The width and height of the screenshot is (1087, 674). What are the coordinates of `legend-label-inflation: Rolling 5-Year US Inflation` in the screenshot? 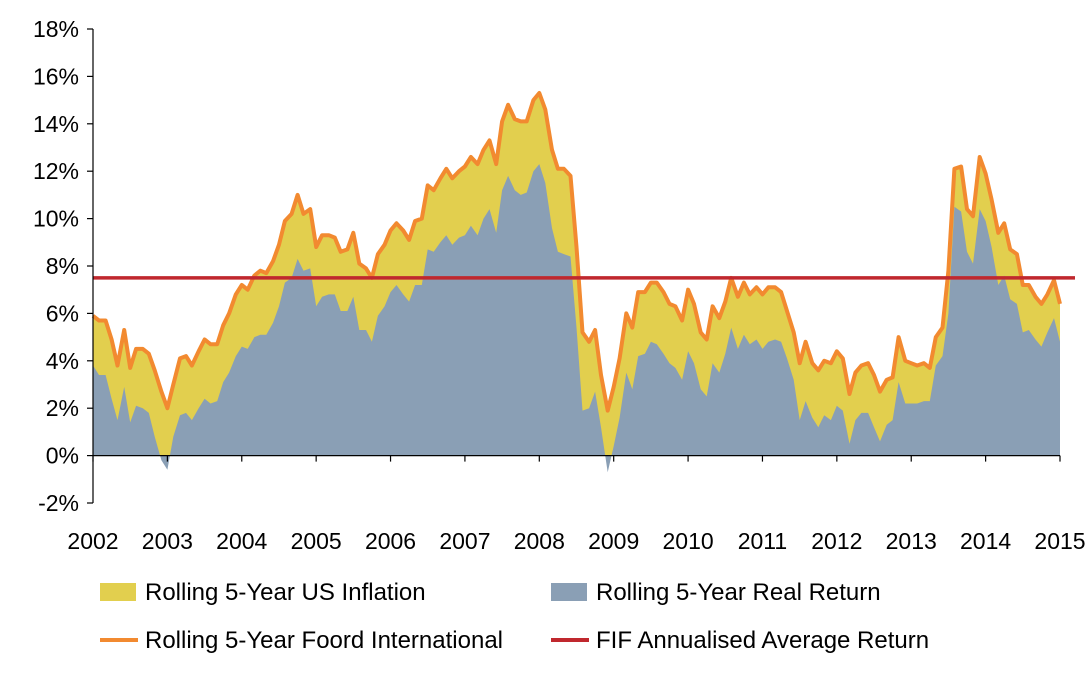 It's located at (285, 592).